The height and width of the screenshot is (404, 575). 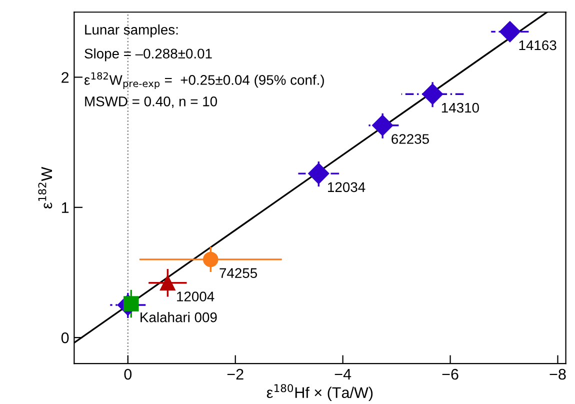 I want to click on x-tick-label: −8, so click(x=558, y=374).